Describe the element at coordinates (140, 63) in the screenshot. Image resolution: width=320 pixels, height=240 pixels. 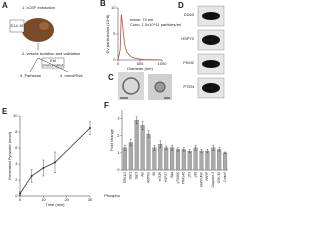
I see `x-tick-label: 500` at that location.